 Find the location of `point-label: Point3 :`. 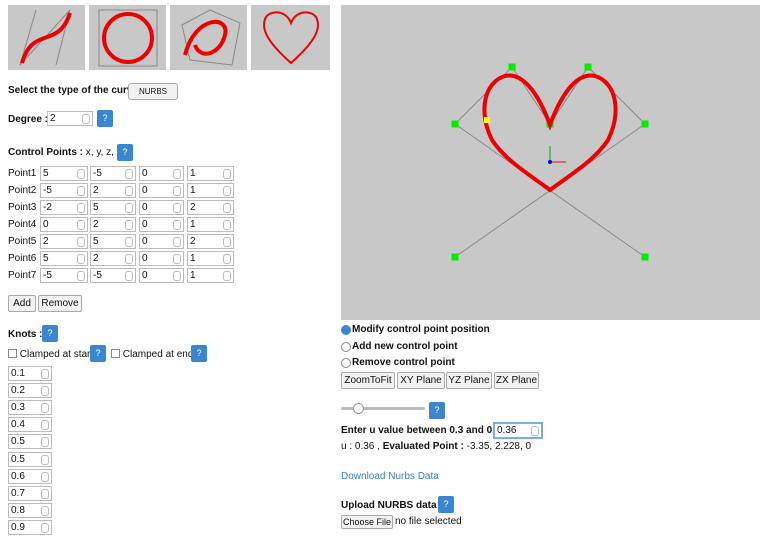

point-label: Point3 : is located at coordinates (25, 207).